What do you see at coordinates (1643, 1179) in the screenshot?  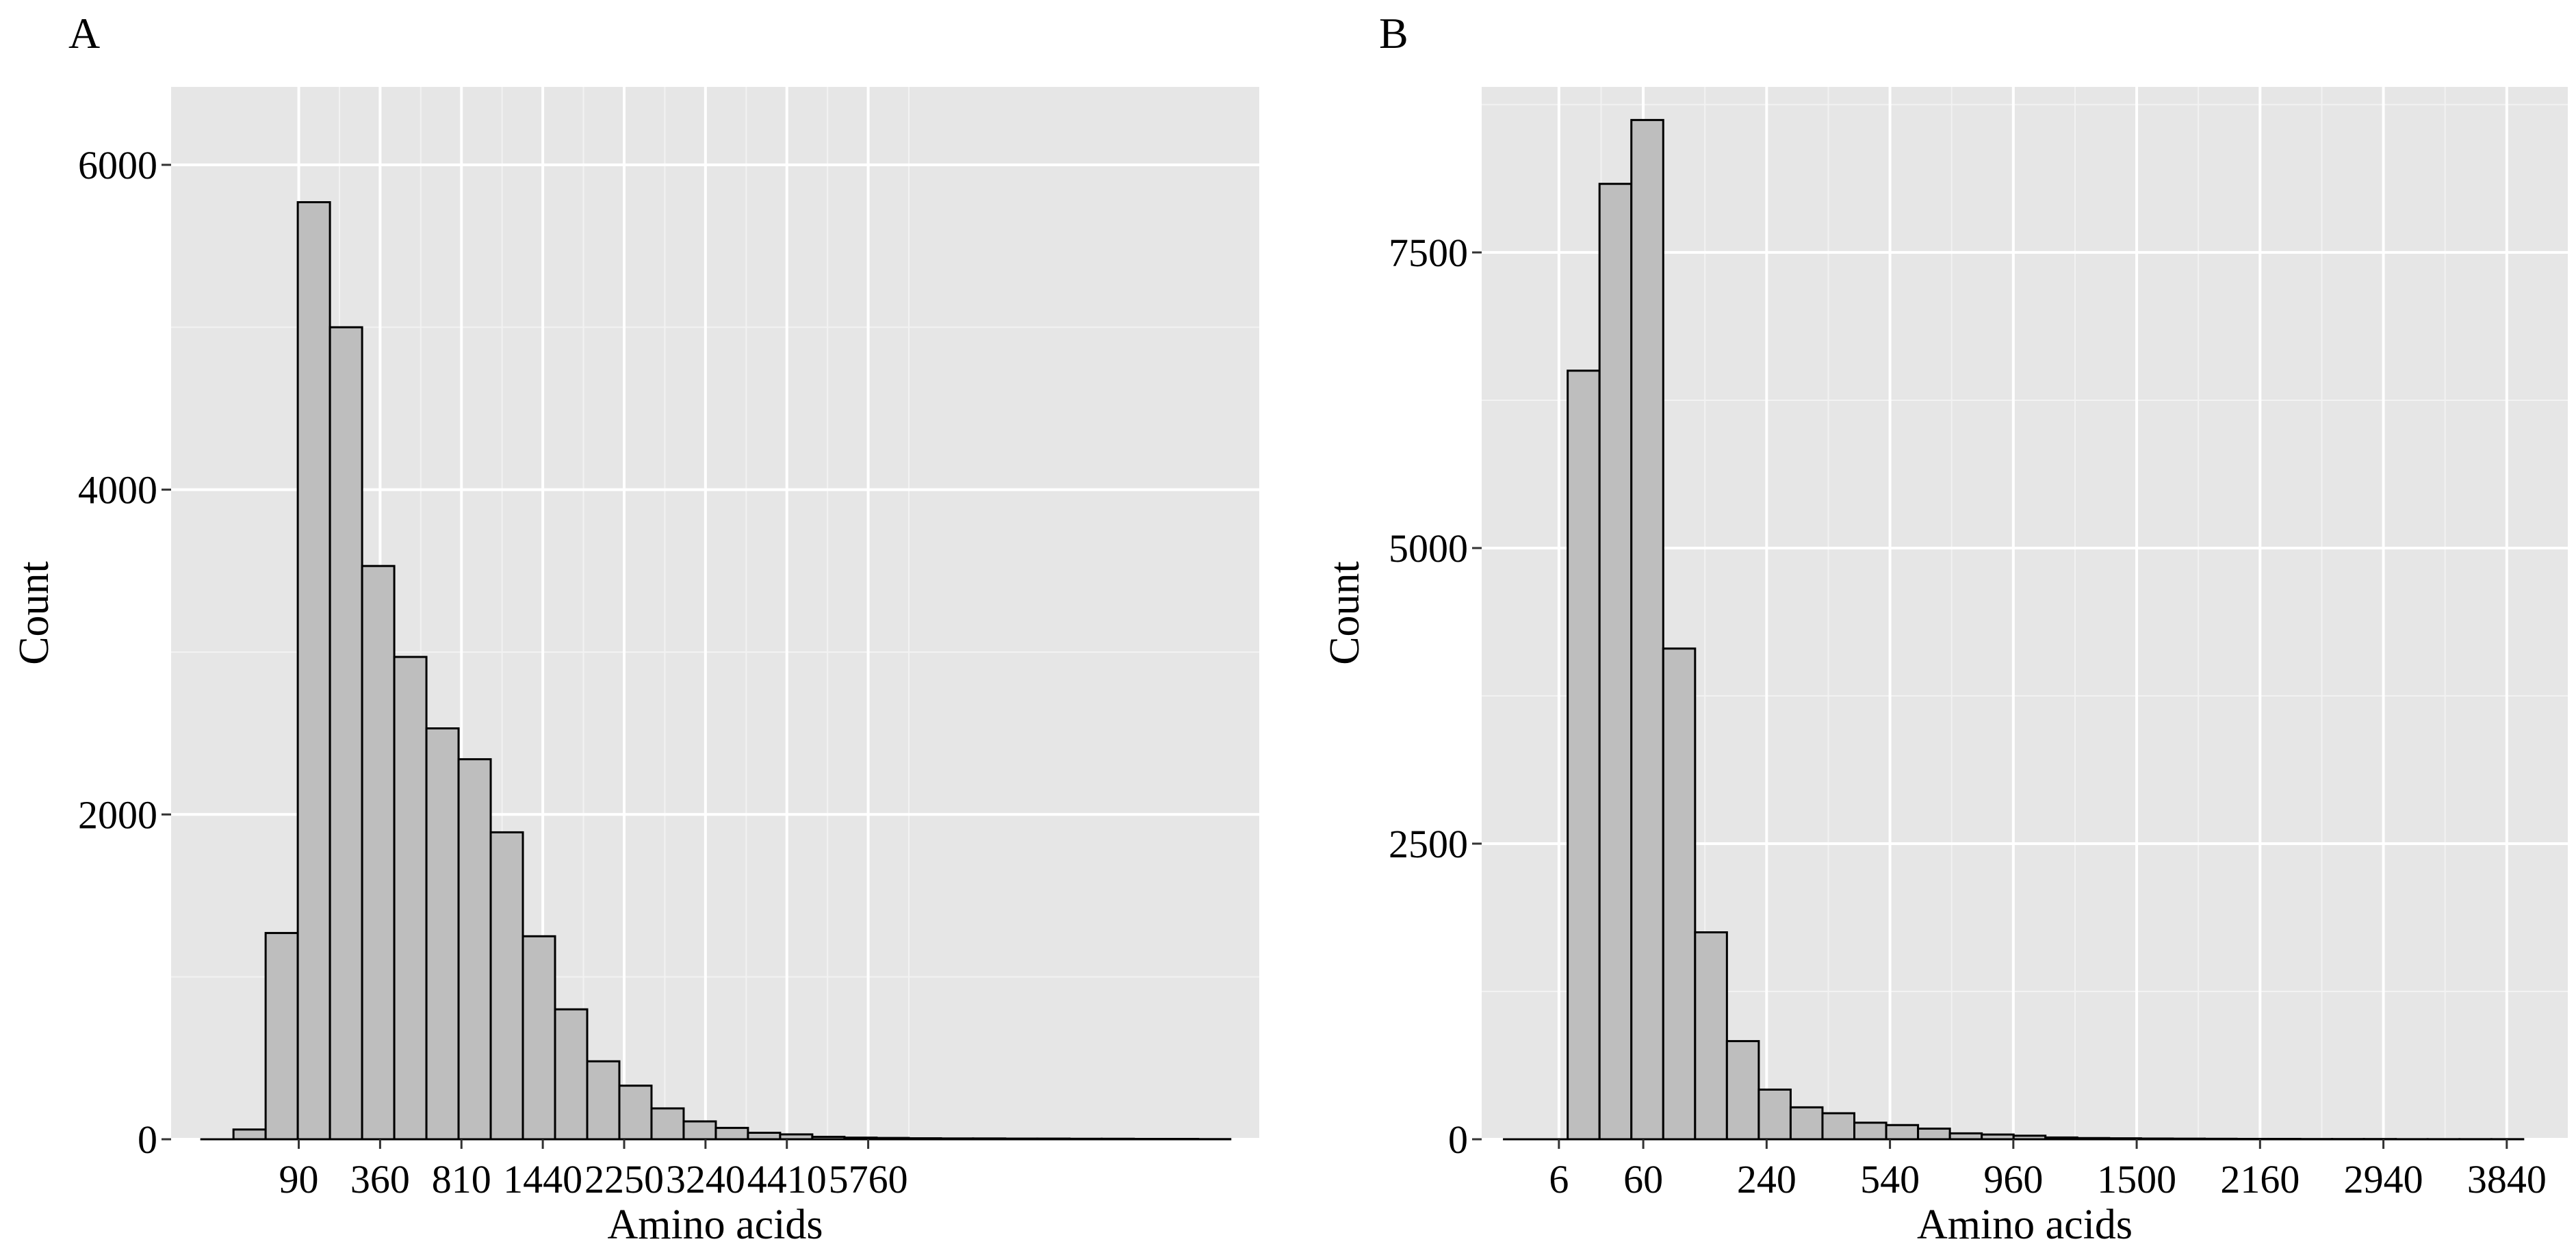 I see `x-tick-label: 60` at bounding box center [1643, 1179].